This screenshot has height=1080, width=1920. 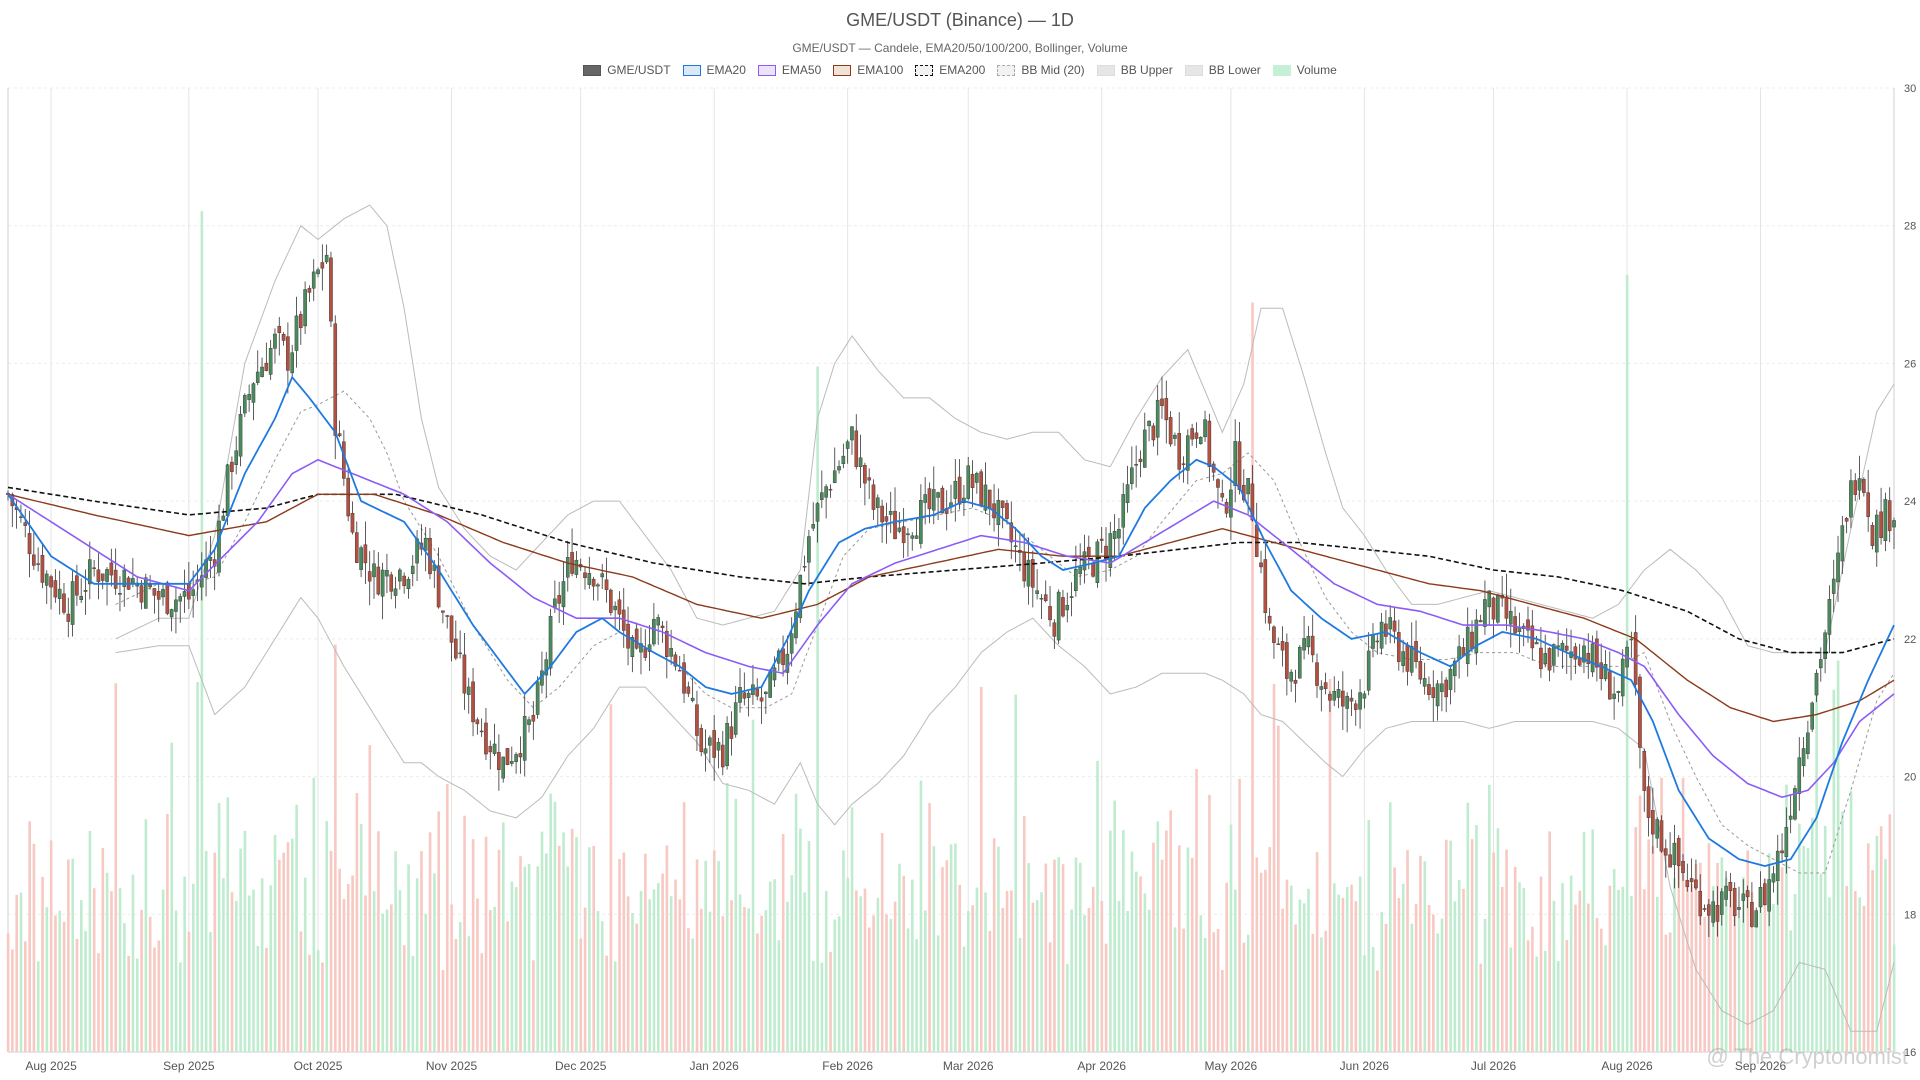 What do you see at coordinates (1041, 70) in the screenshot?
I see `legend-item-bb-mid-20: BB Mid (20)` at bounding box center [1041, 70].